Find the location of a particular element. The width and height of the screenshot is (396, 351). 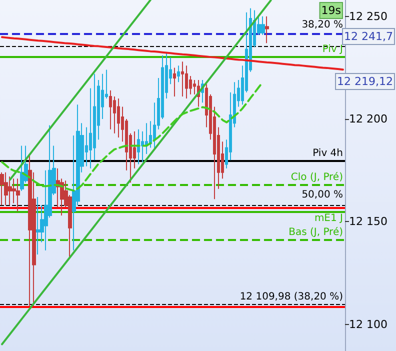

annotation: 50,00 % is located at coordinates (323, 195).